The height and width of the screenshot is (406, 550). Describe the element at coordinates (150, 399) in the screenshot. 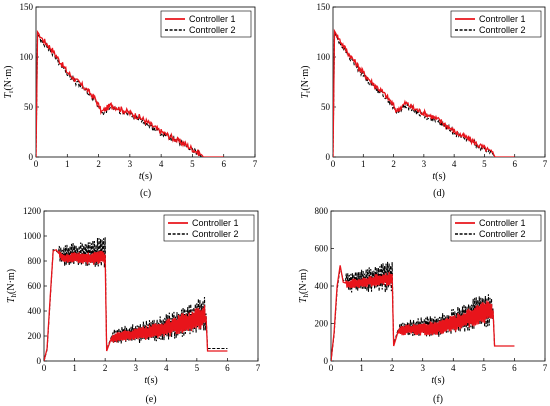

I see `panel-label: (e)` at that location.